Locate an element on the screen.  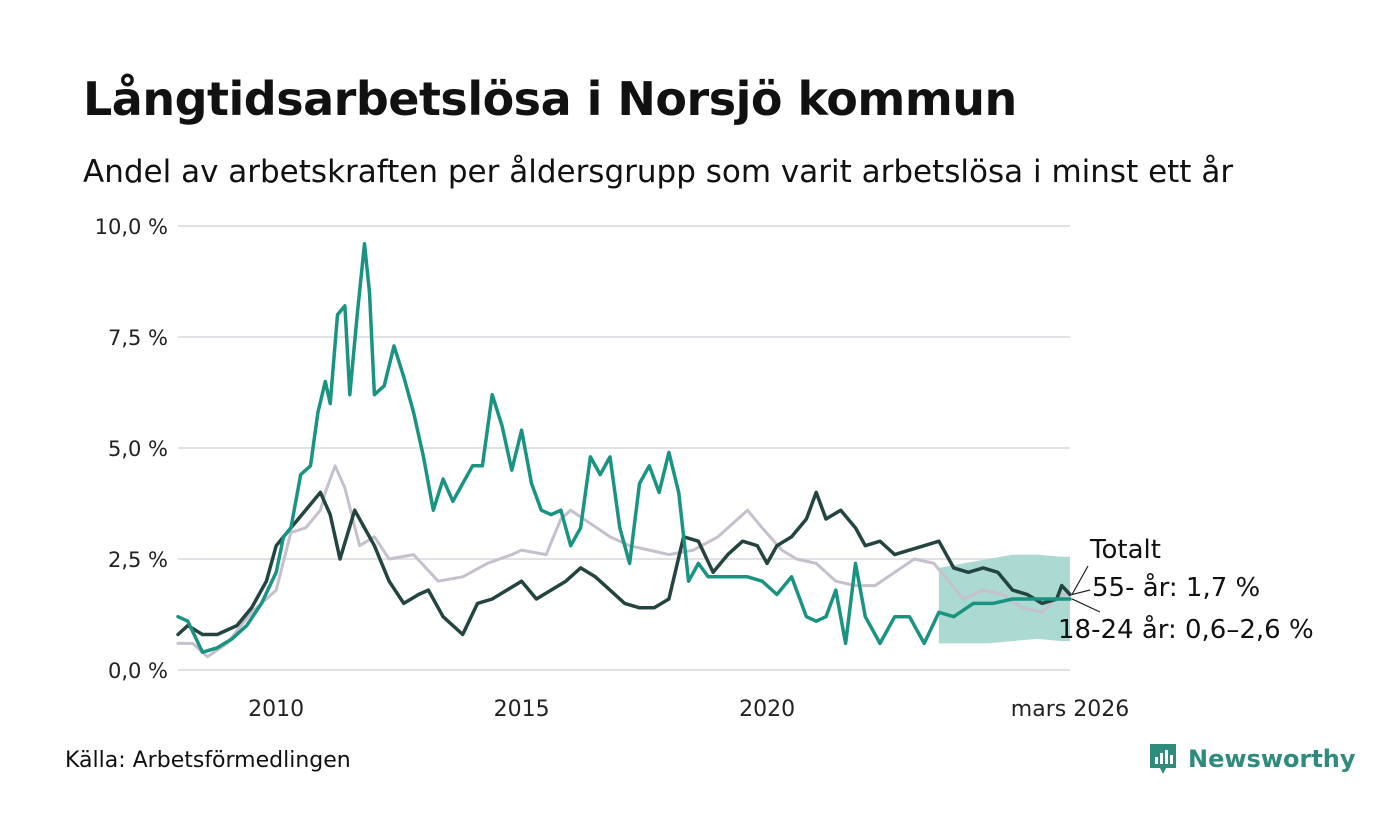
x-tick-label: mars 2026 is located at coordinates (1070, 709).